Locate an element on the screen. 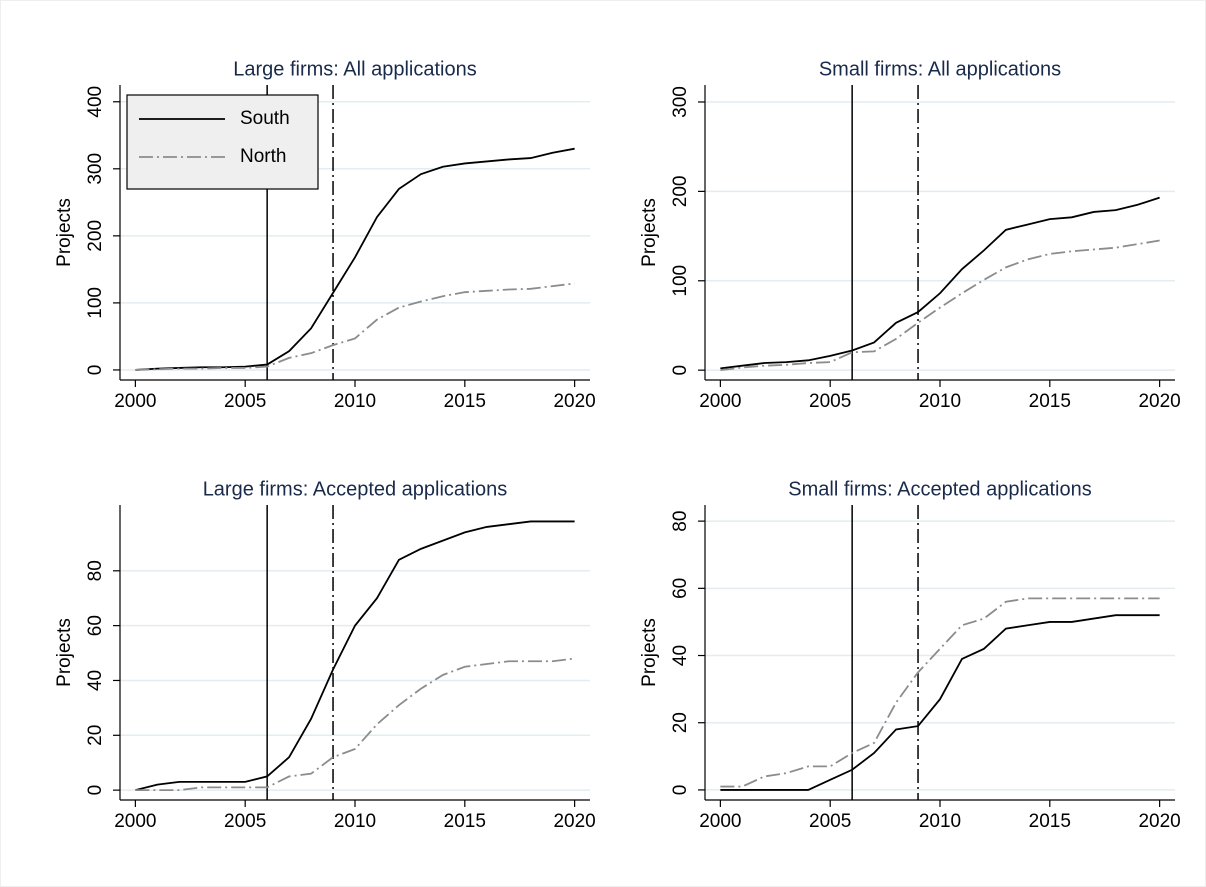 Image resolution: width=1206 pixels, height=887 pixels. legend-label: North is located at coordinates (263, 156).